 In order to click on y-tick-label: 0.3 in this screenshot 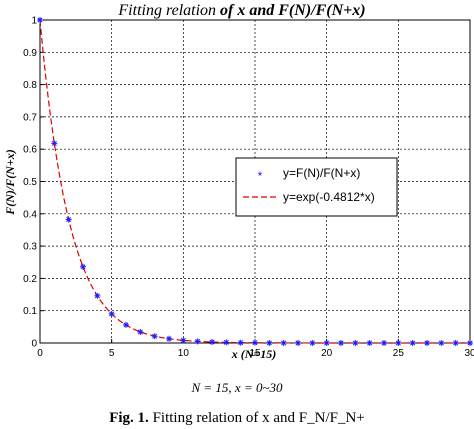, I will do `click(30, 247)`.